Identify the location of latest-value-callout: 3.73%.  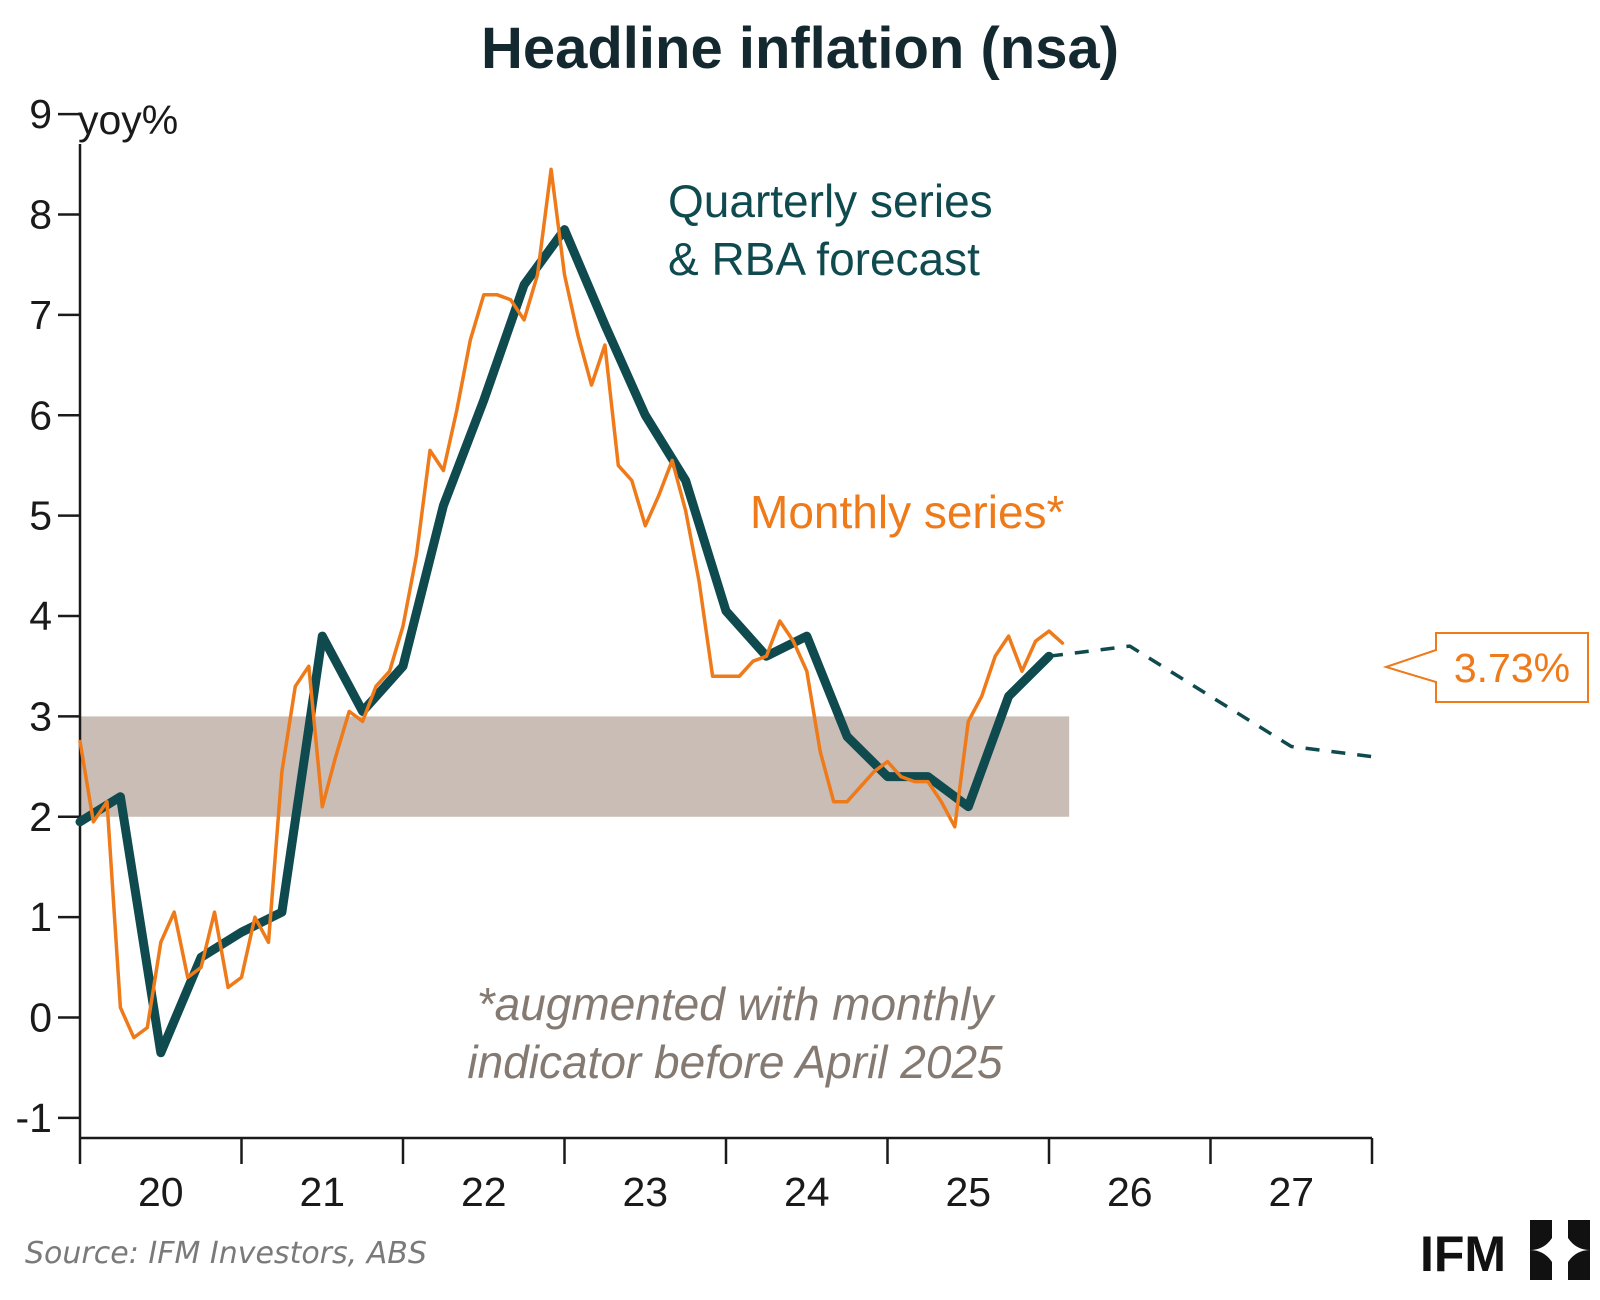
(1485, 667).